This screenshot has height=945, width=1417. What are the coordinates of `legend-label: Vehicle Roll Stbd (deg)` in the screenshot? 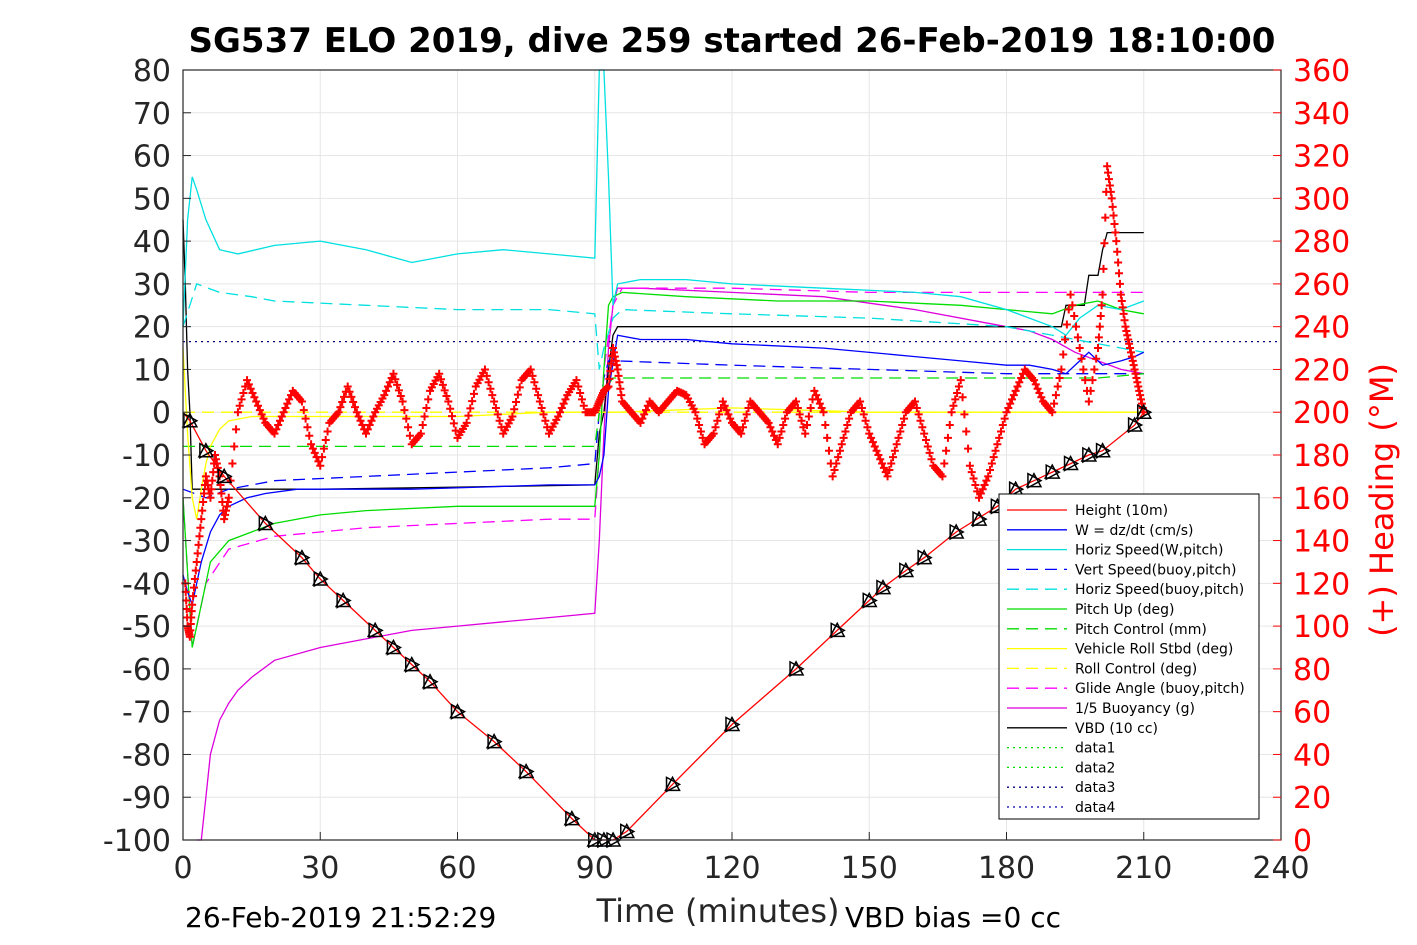 It's located at (1154, 650).